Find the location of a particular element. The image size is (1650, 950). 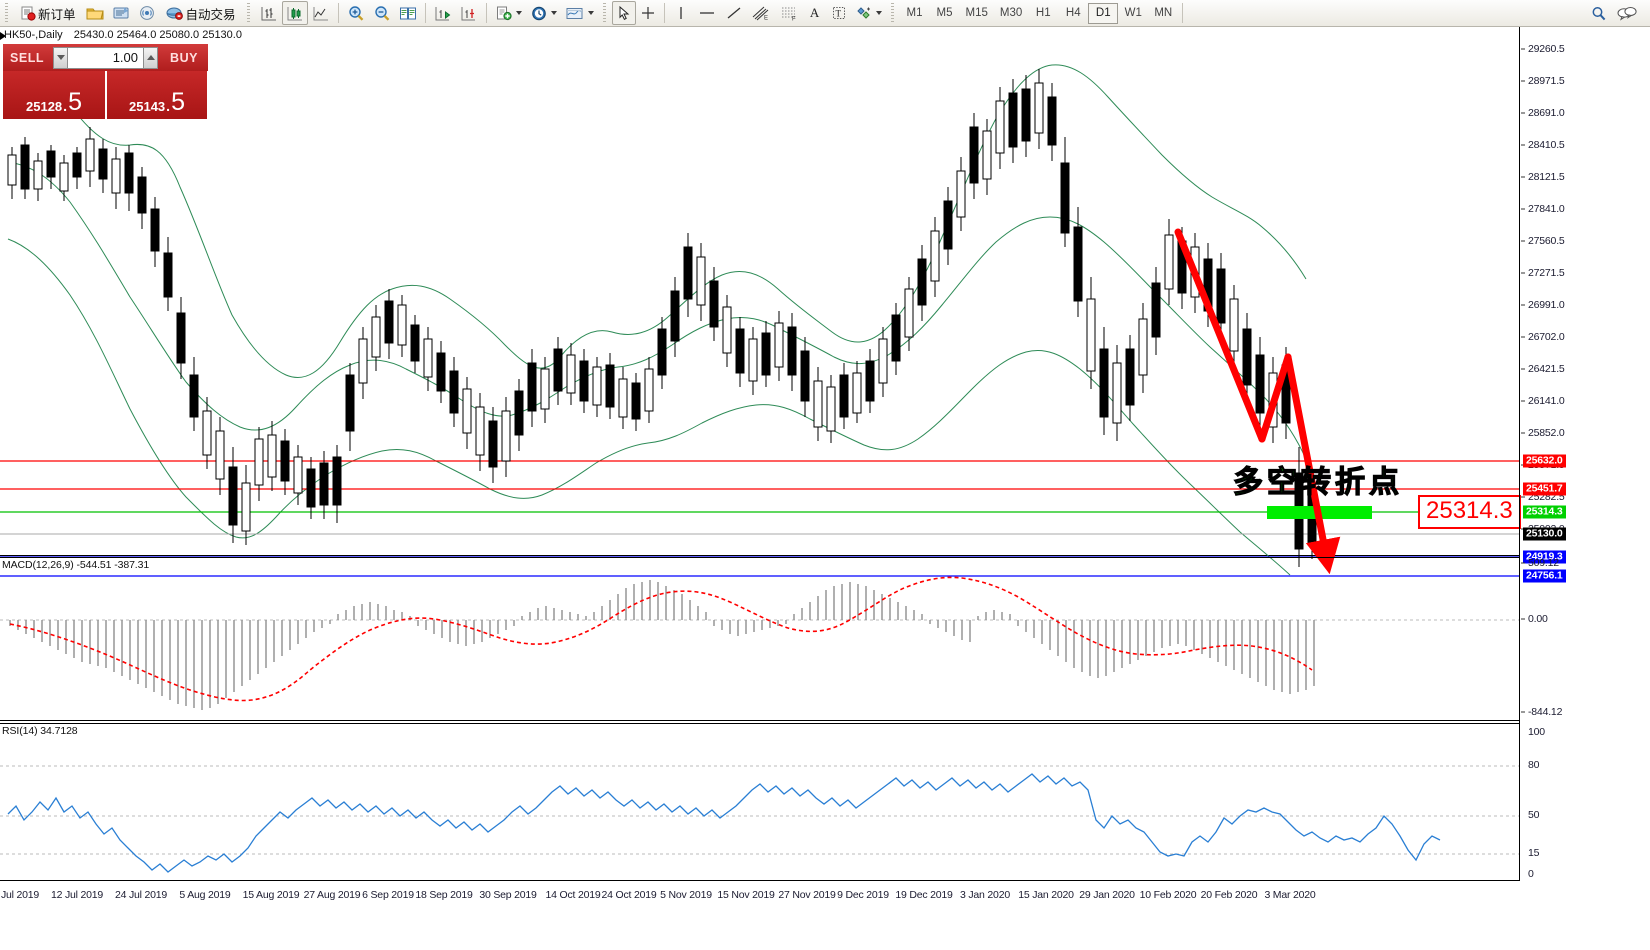

timeframe-m5: M5 is located at coordinates (944, 13).